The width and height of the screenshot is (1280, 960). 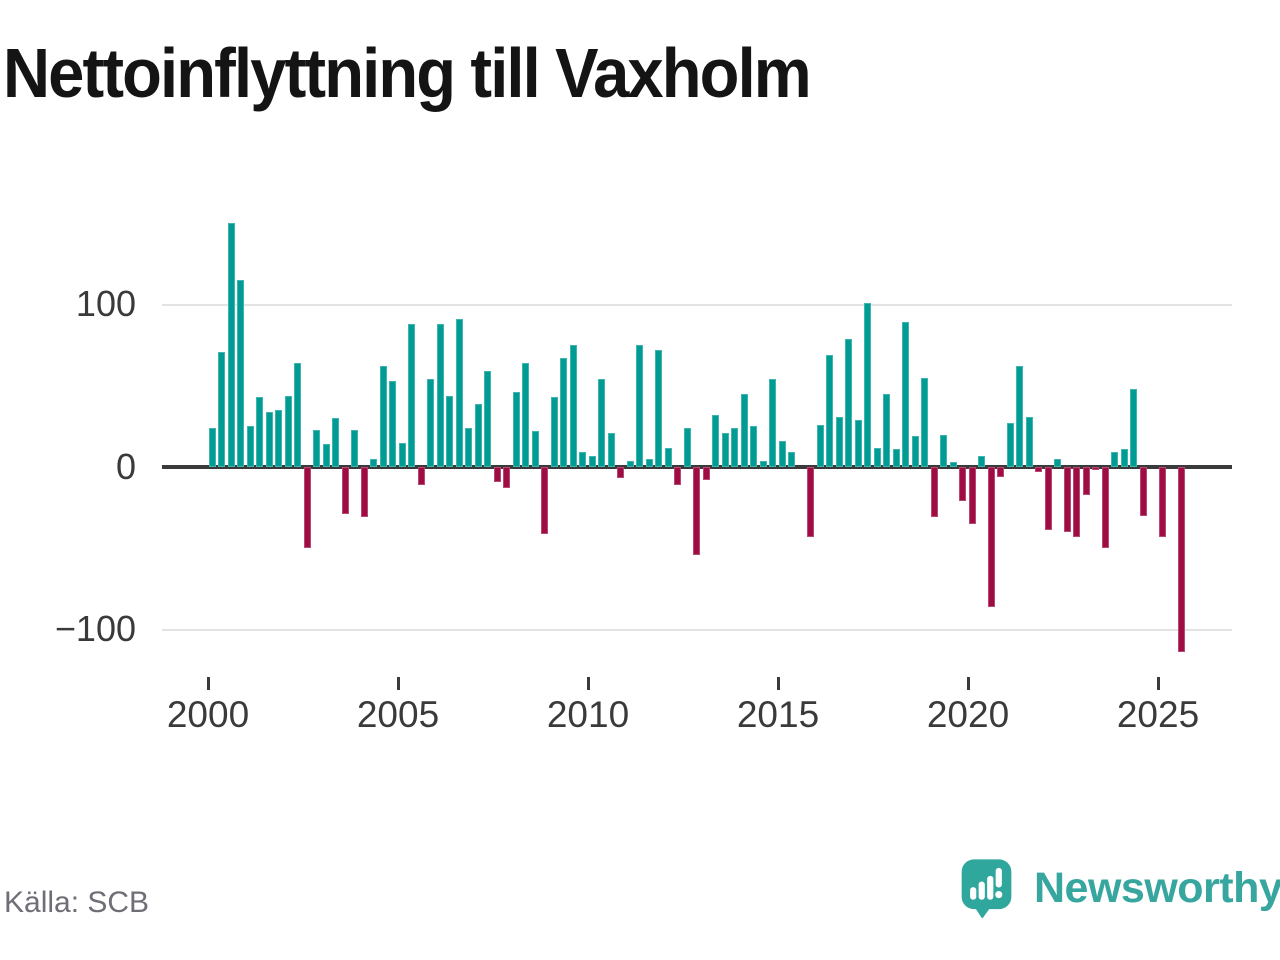 What do you see at coordinates (279, 438) in the screenshot?
I see `bar-2001-Q4` at bounding box center [279, 438].